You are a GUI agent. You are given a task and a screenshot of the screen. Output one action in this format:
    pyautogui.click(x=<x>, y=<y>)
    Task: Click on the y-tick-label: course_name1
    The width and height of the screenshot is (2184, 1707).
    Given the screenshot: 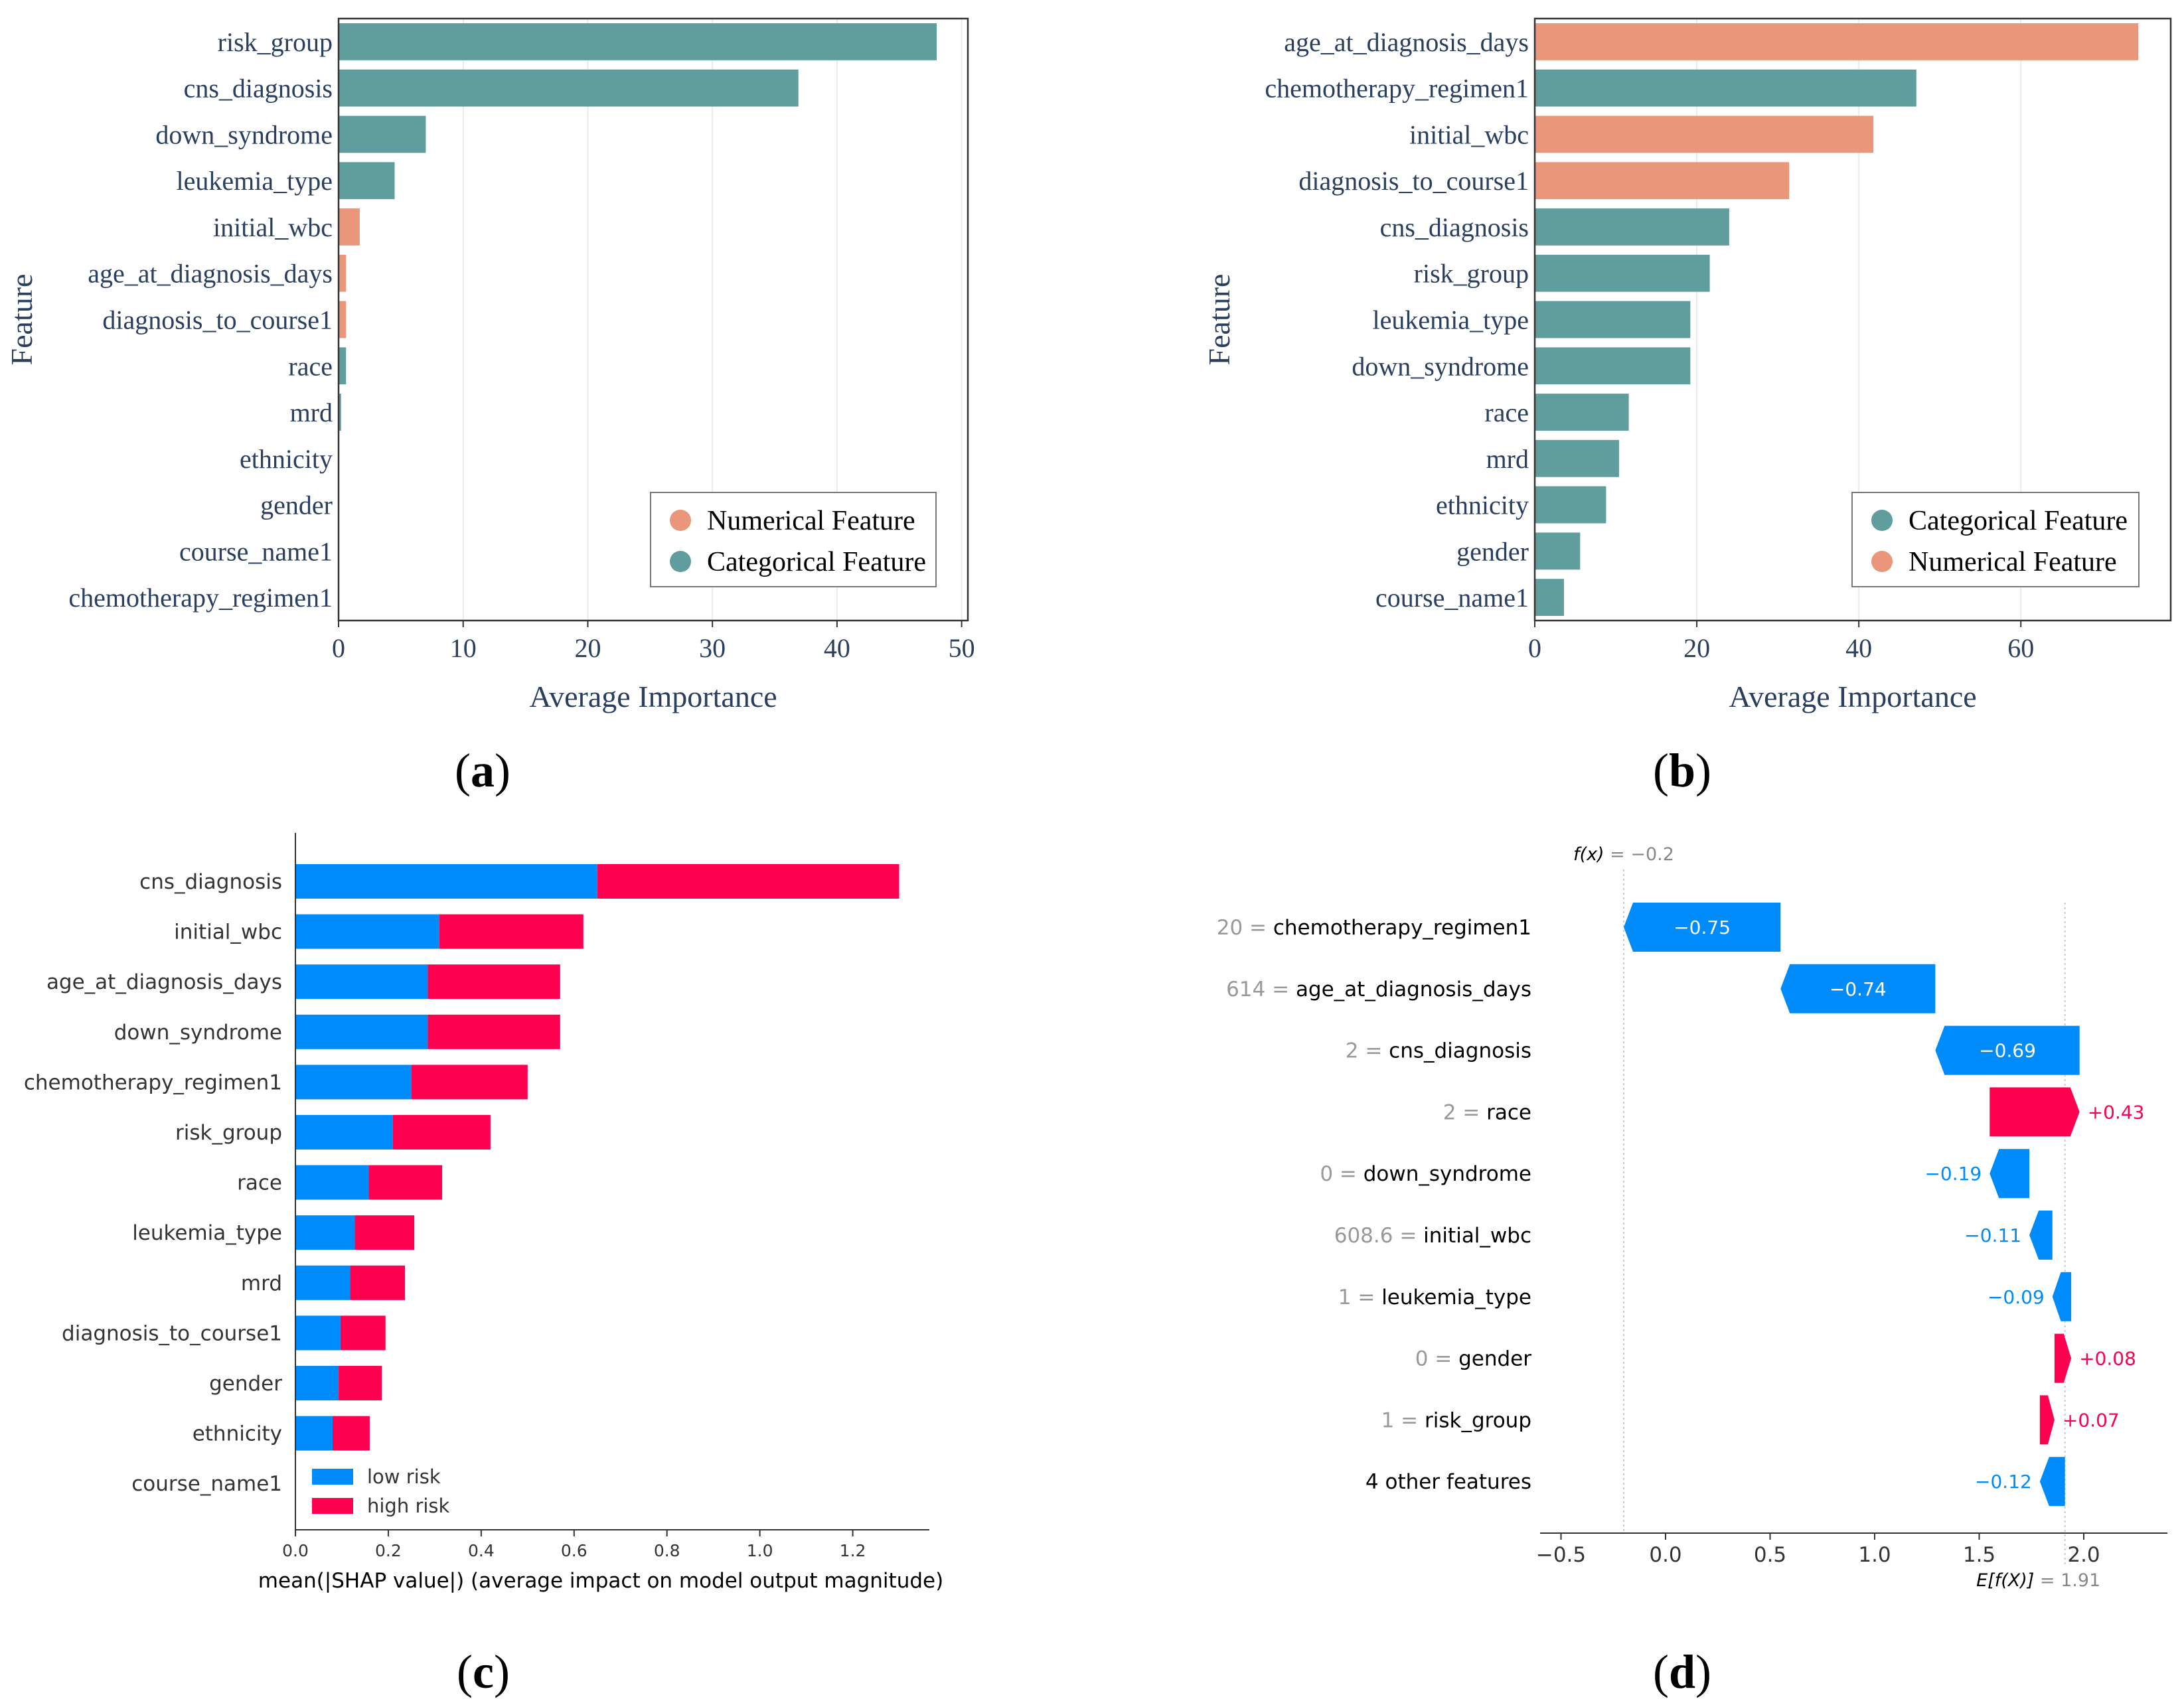 What is the action you would take?
    pyautogui.click(x=206, y=1484)
    